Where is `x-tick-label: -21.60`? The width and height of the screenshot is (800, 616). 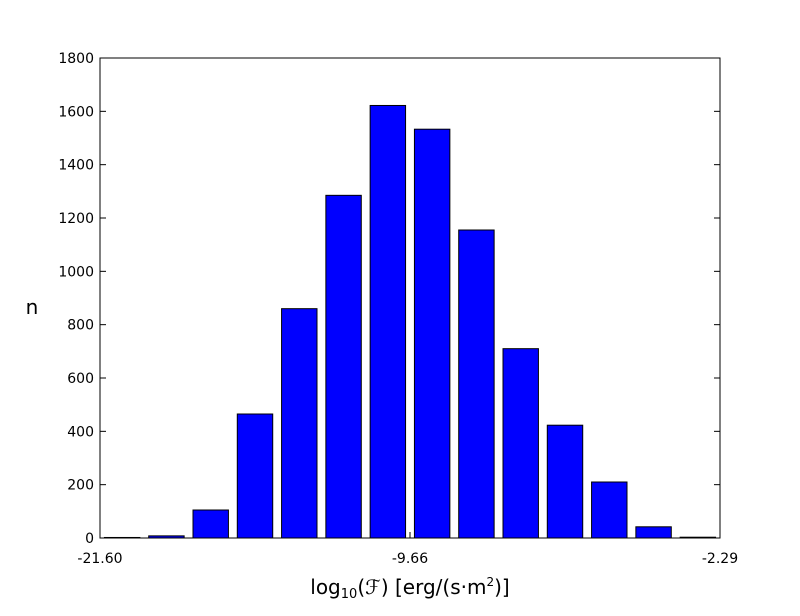
x-tick-label: -21.60 is located at coordinates (99, 559).